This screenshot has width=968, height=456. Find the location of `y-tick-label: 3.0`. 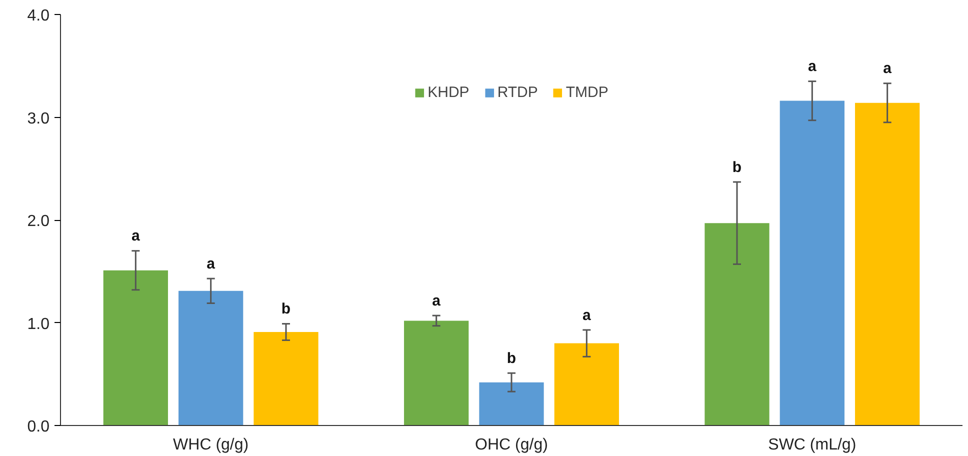

y-tick-label: 3.0 is located at coordinates (38, 119).